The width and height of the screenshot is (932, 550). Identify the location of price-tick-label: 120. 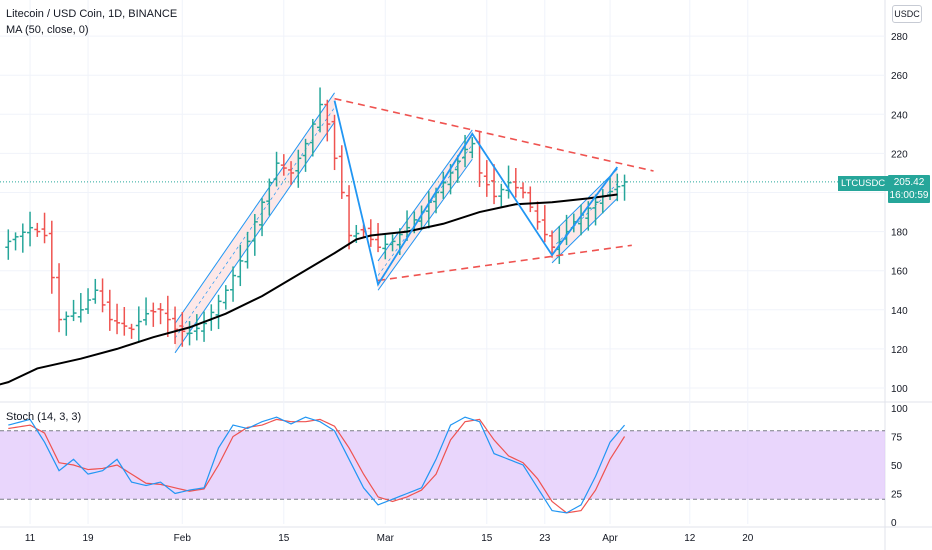
(899, 350).